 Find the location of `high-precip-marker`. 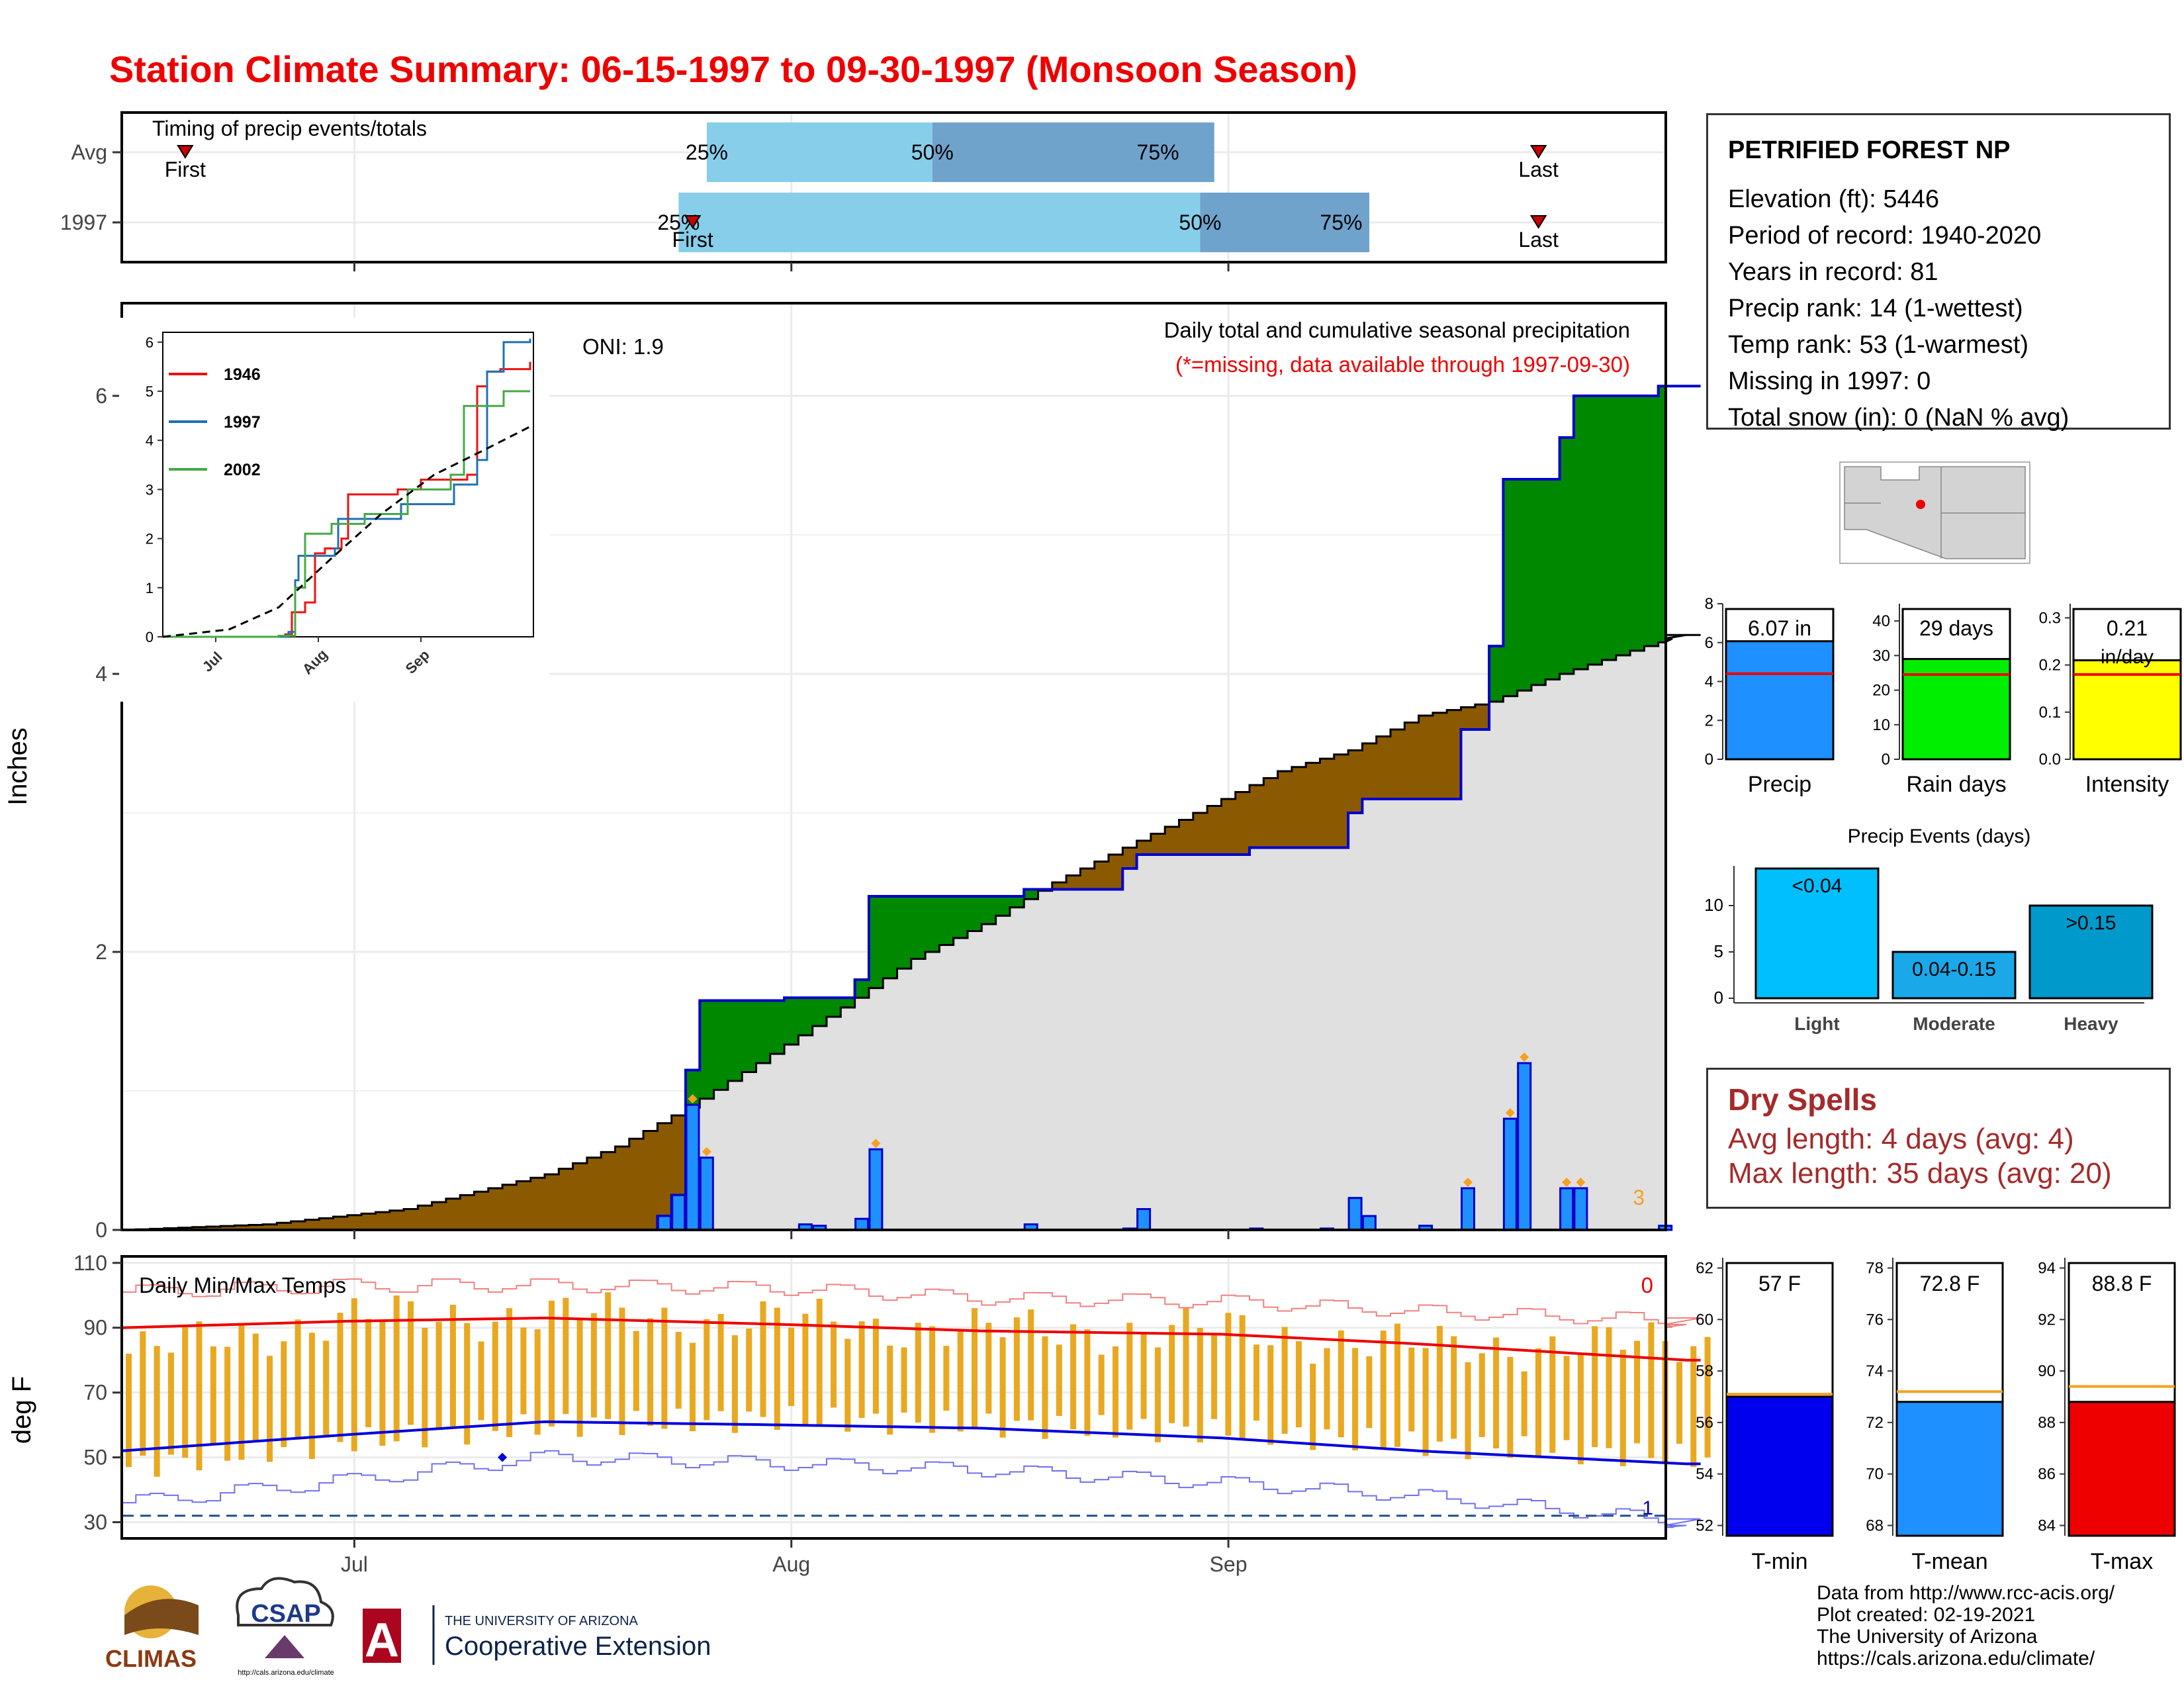

high-precip-marker is located at coordinates (876, 1144).